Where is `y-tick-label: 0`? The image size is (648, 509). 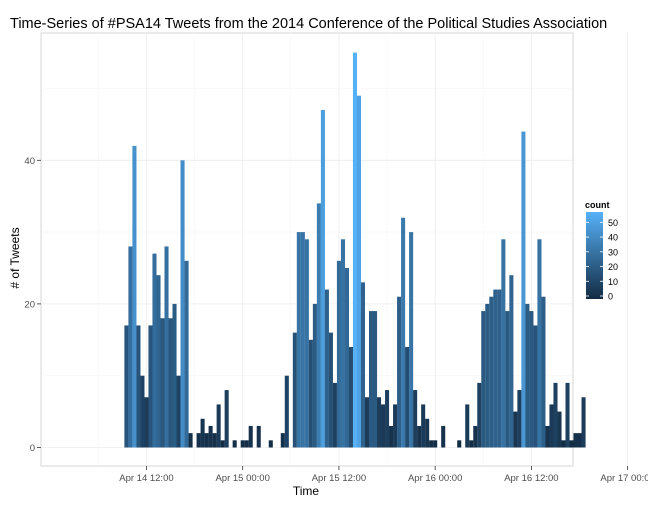
y-tick-label: 0 is located at coordinates (32, 448).